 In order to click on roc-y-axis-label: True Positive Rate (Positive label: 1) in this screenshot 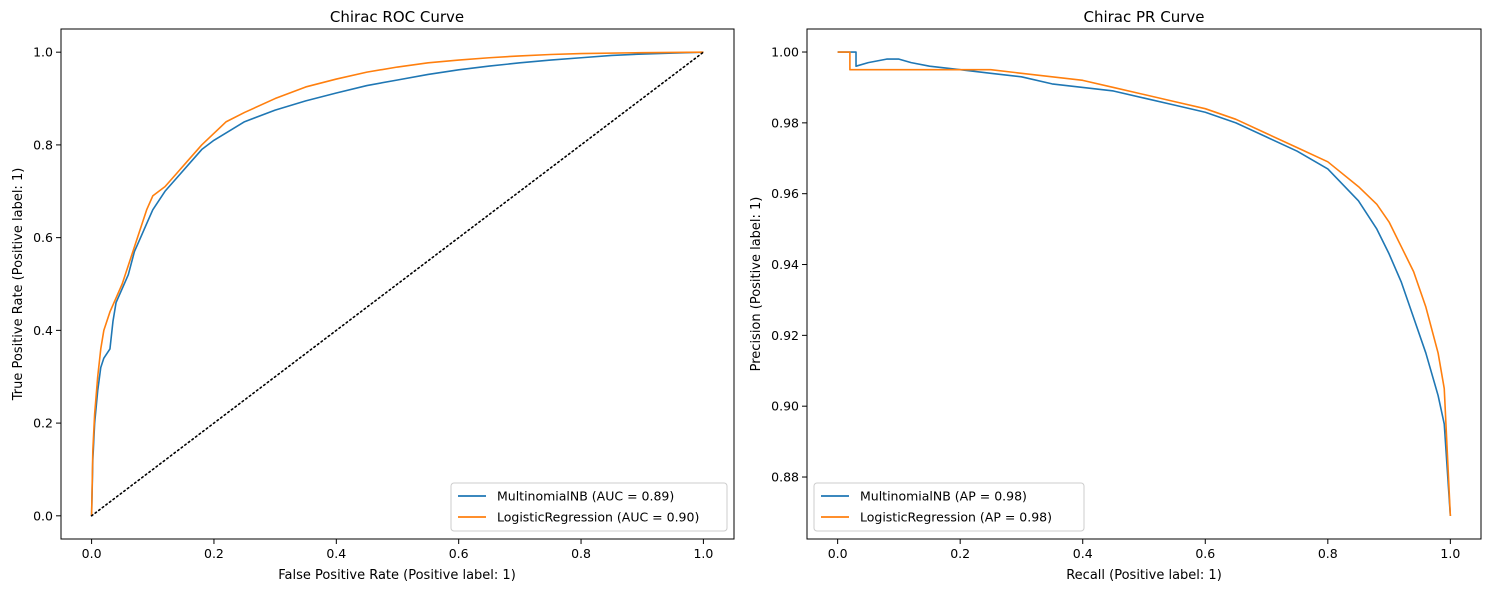, I will do `click(18, 285)`.